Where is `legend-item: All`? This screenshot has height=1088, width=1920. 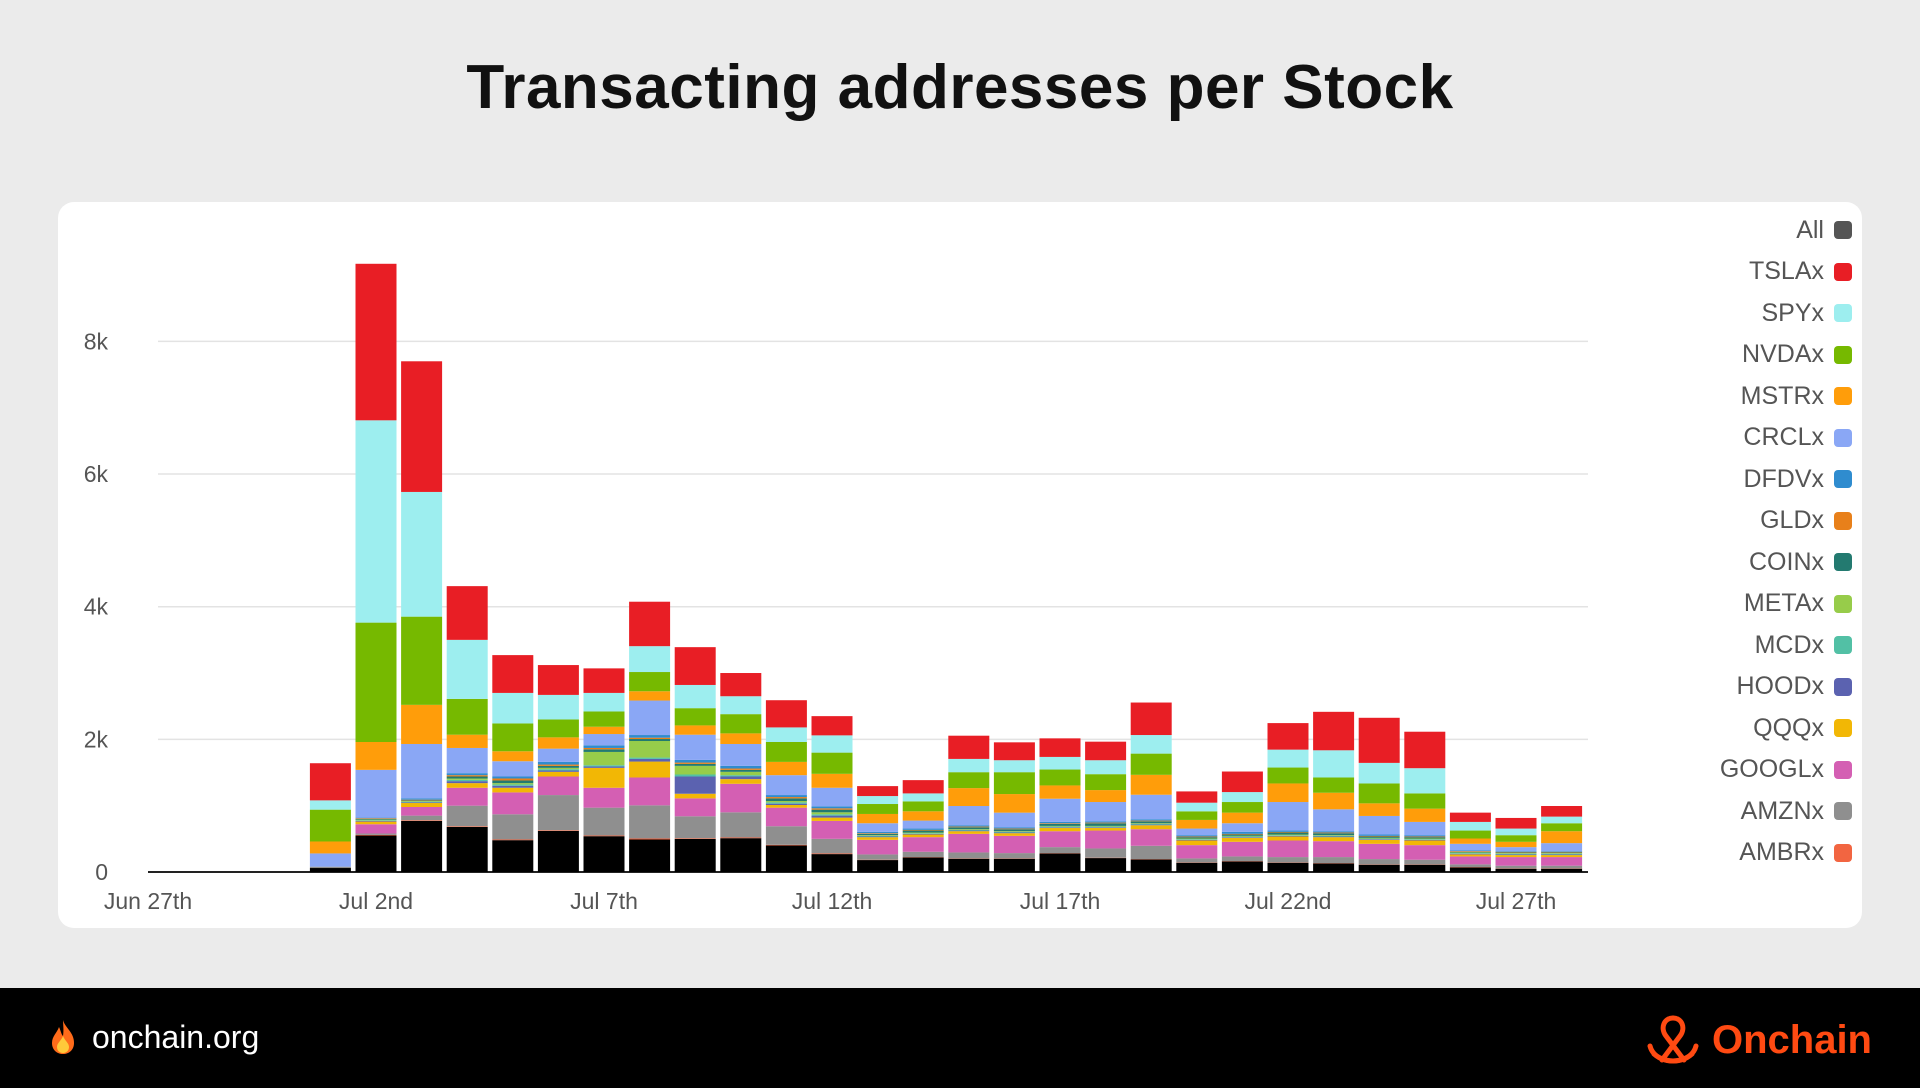 legend-item: All is located at coordinates (1824, 230).